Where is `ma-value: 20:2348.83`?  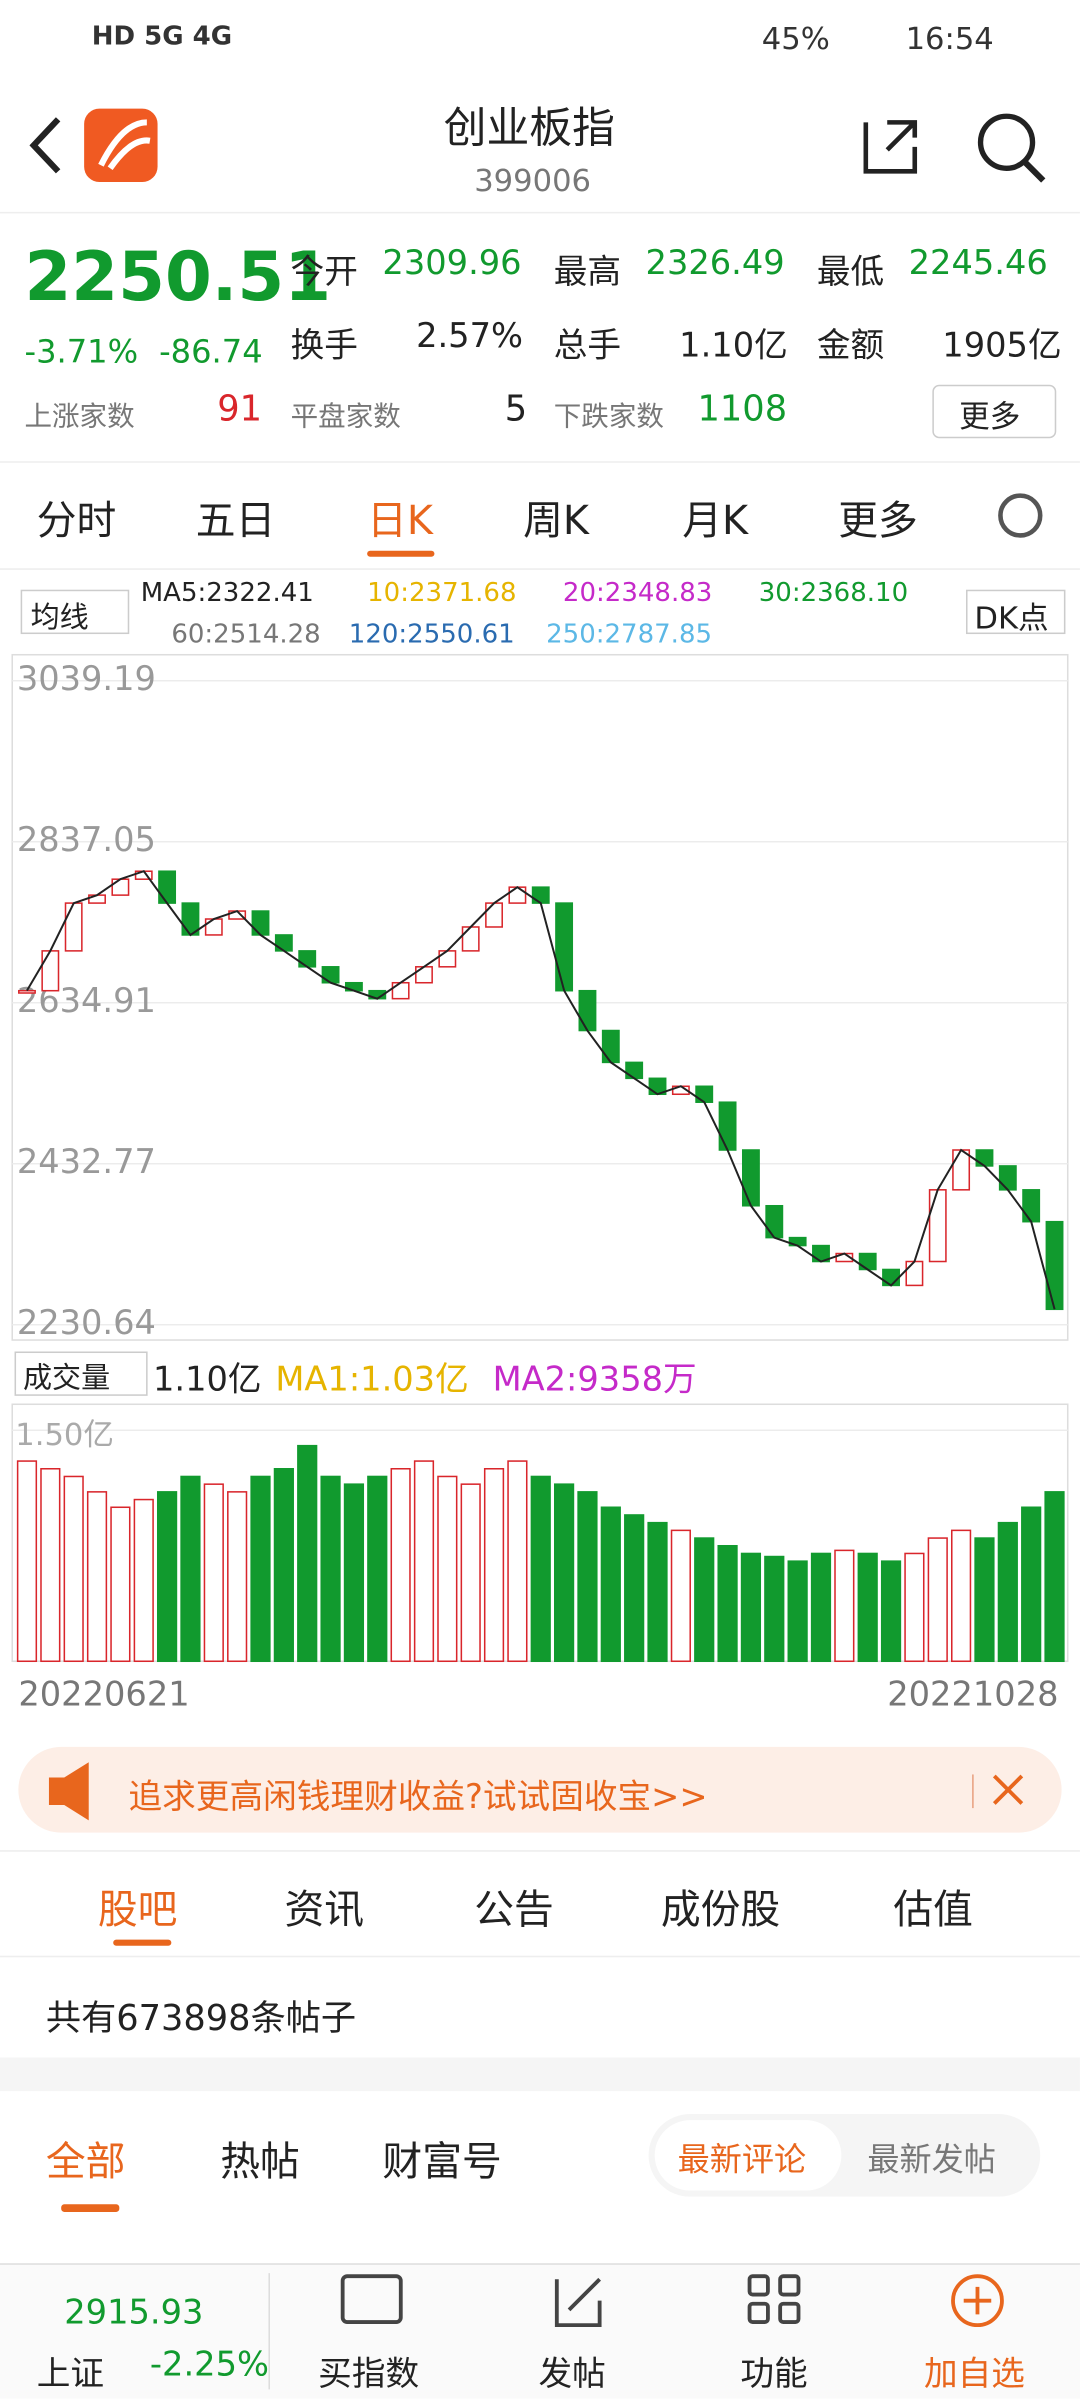 ma-value: 20:2348.83 is located at coordinates (637, 593).